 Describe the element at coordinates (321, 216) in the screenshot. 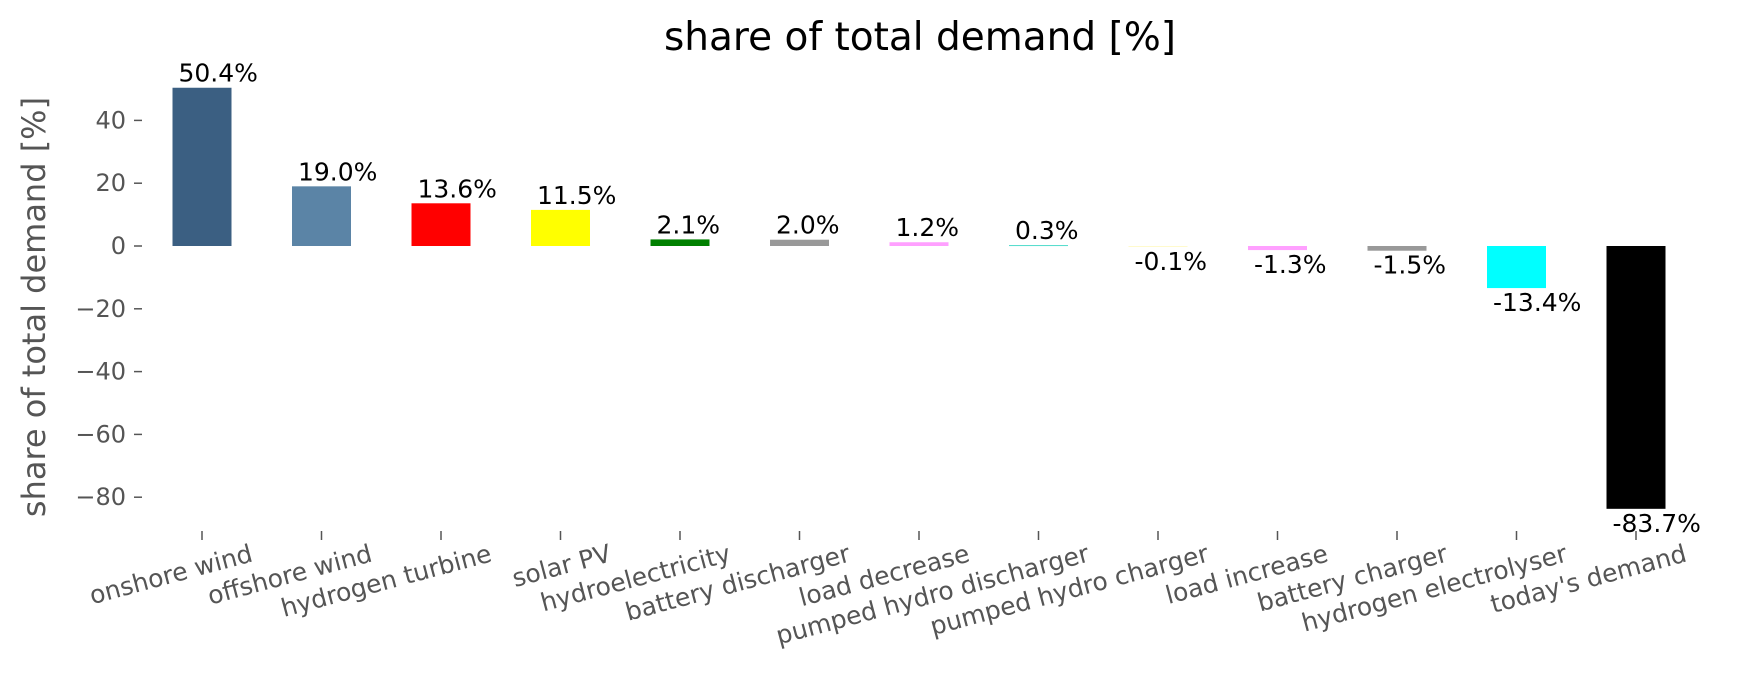

I see `bar-offshore-wind` at that location.